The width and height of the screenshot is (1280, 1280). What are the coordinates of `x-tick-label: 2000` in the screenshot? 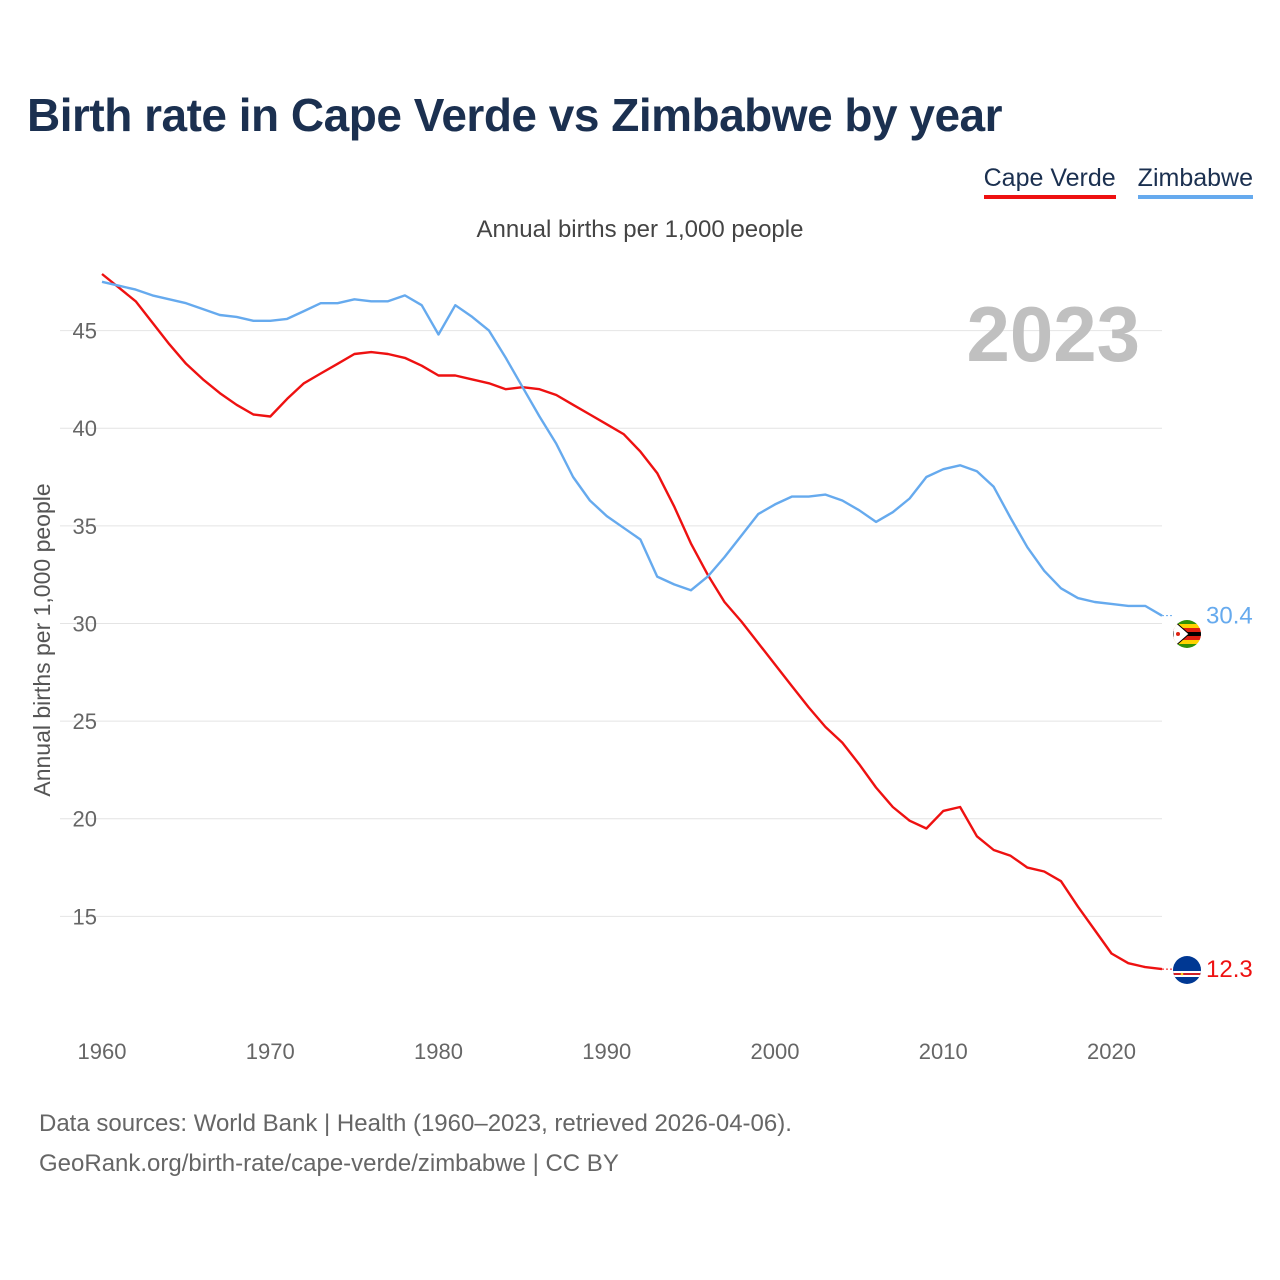 It's located at (775, 1051).